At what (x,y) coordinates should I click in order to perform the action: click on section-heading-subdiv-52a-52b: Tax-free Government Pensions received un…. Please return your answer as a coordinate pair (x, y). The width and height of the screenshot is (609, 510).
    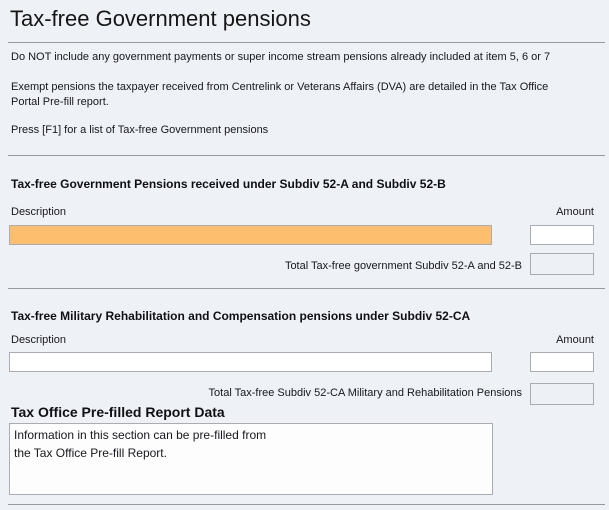
    Looking at the image, I should click on (228, 184).